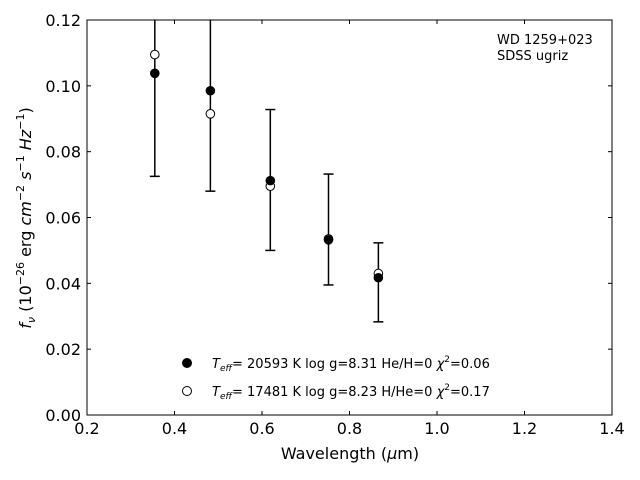  What do you see at coordinates (436, 428) in the screenshot?
I see `x-tick-label: 1.0` at bounding box center [436, 428].